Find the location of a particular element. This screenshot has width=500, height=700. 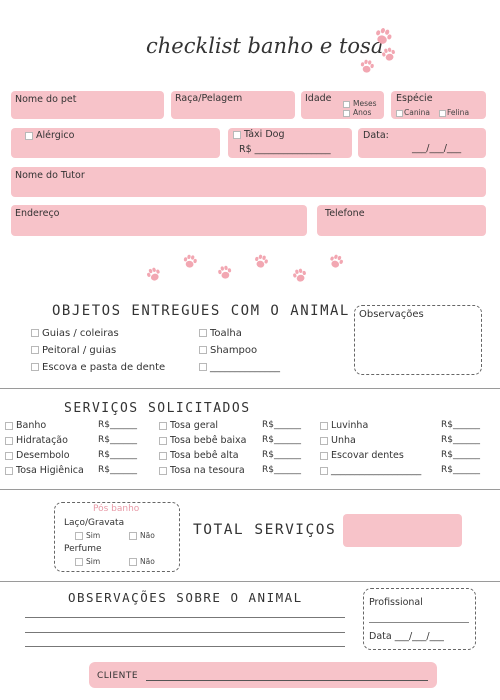

page-title: checklist banho e tosa is located at coordinates (265, 46).